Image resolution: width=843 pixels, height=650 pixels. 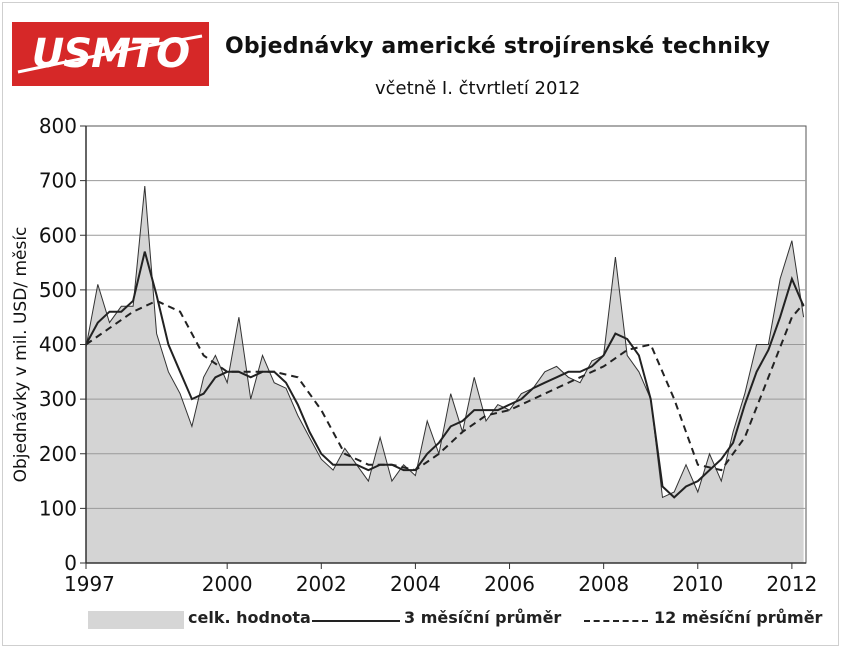 What do you see at coordinates (58, 508) in the screenshot?
I see `tick-label-y-100: 100` at bounding box center [58, 508].